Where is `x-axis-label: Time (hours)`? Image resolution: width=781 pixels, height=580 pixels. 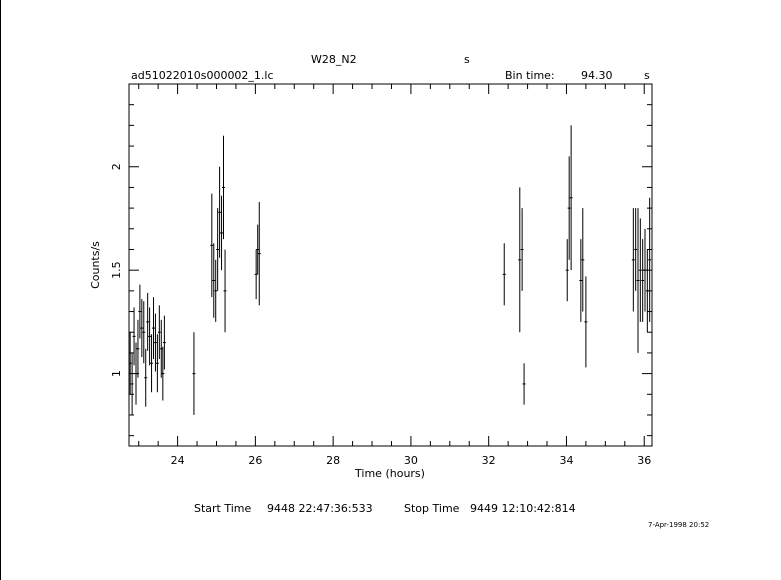 x-axis-label: Time (hours) is located at coordinates (389, 473).